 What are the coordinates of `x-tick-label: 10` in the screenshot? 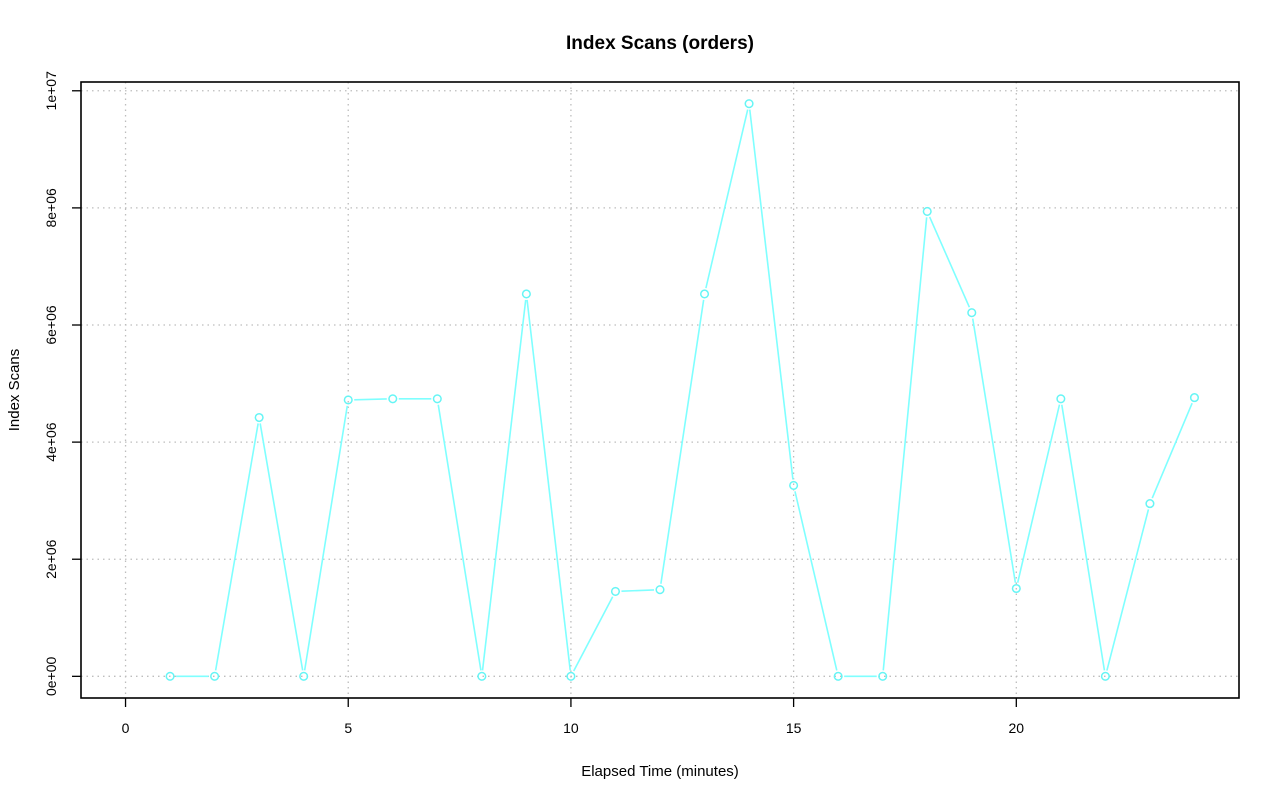 It's located at (571, 728).